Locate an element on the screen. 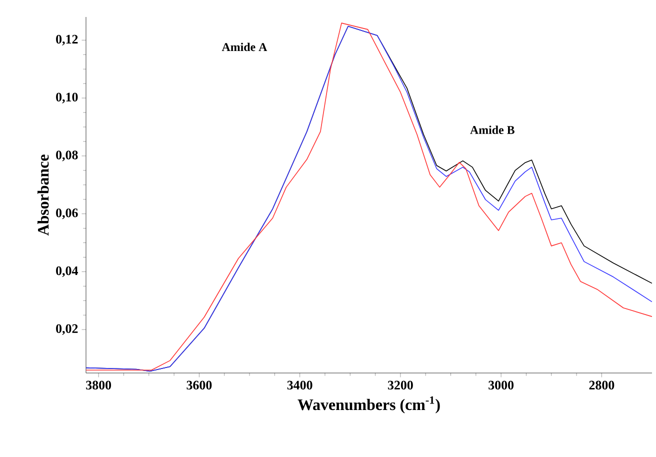  x-tick-label: 2800 is located at coordinates (601, 385).